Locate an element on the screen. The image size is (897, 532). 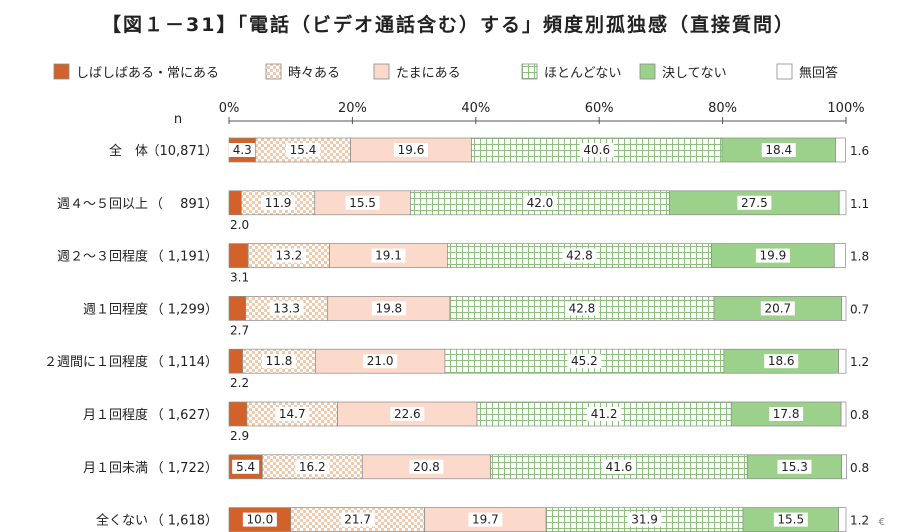
data-label: 1.6 is located at coordinates (859, 151).